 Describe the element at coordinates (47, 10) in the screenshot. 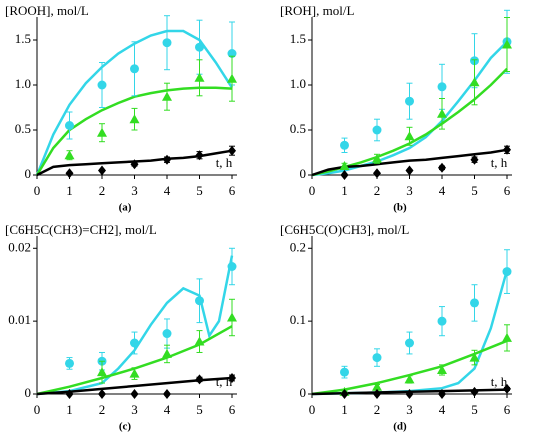

I see `y-axis-title: [ROOH], mol/L` at that location.